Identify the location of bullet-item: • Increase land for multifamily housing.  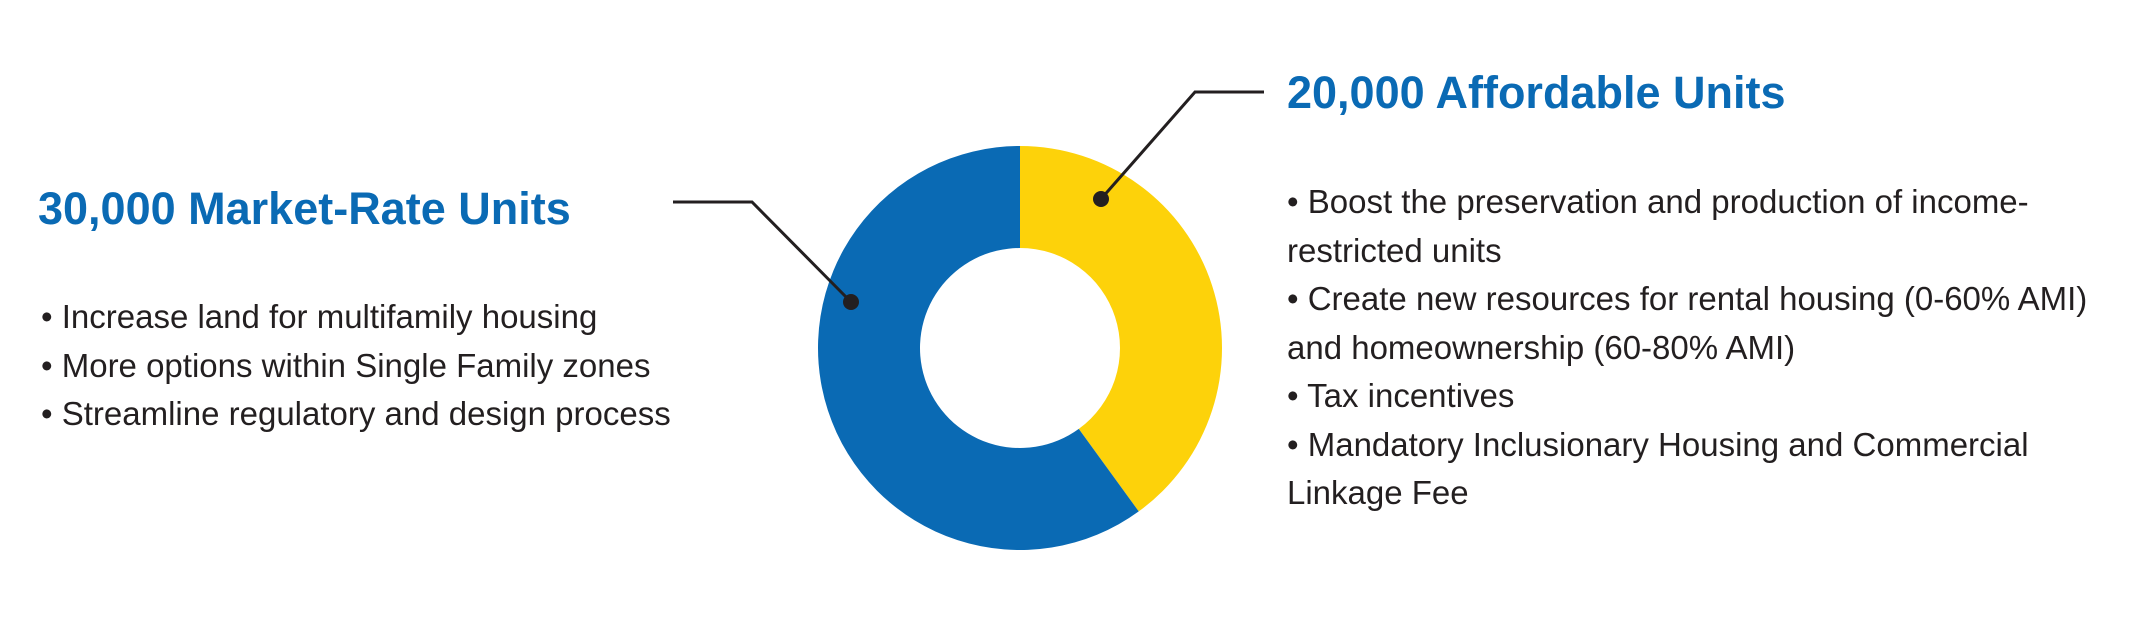
(319, 316).